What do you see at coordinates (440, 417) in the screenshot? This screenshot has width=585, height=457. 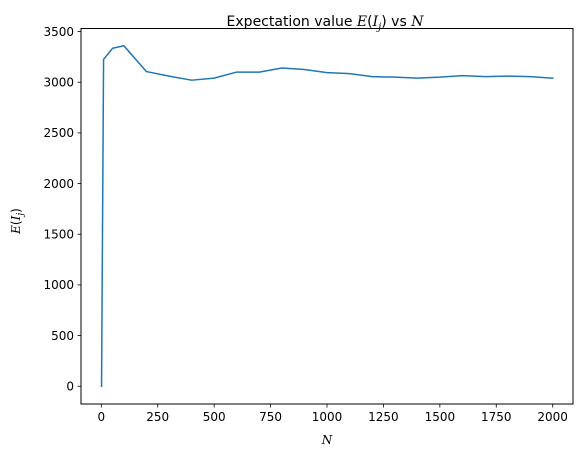 I see `x-tick-label: 1500` at bounding box center [440, 417].